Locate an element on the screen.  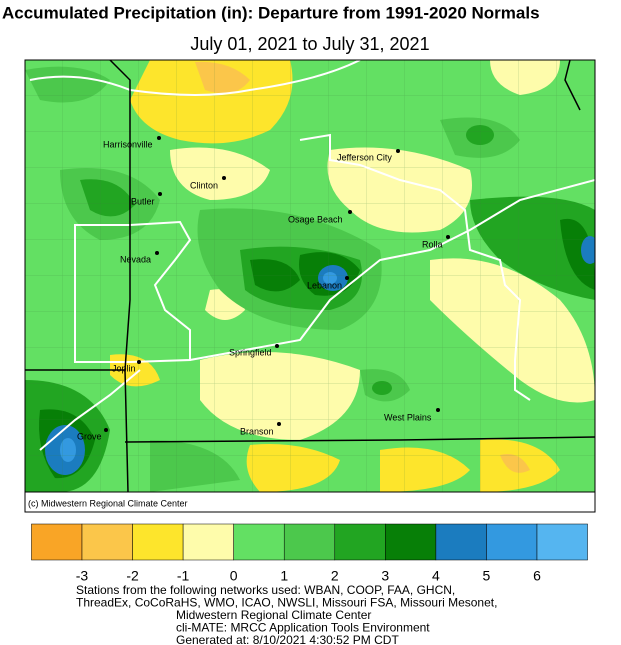
legend-tick-label: 5 is located at coordinates (487, 576).